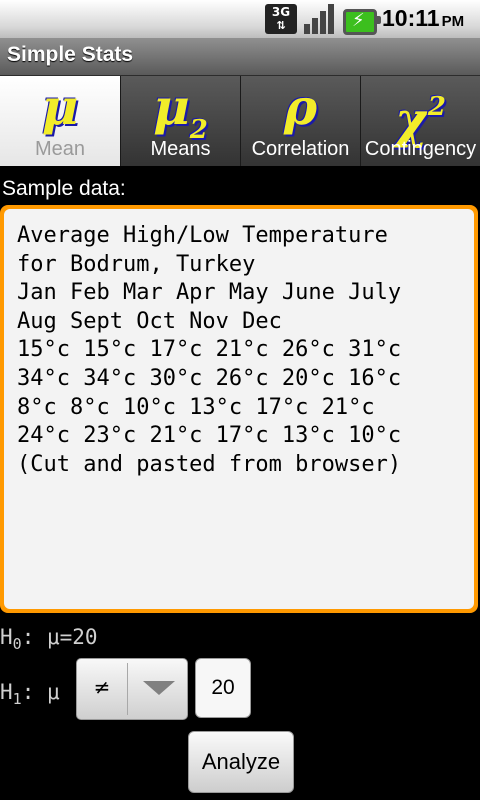 This screenshot has height=800, width=480. I want to click on tab-mean-label: Mean, so click(60, 149).